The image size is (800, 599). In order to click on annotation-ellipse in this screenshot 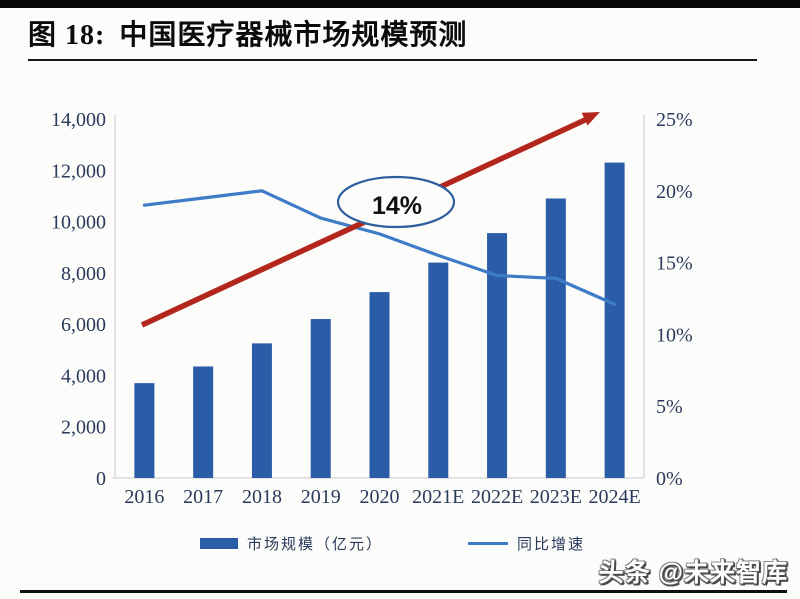, I will do `click(396, 202)`.